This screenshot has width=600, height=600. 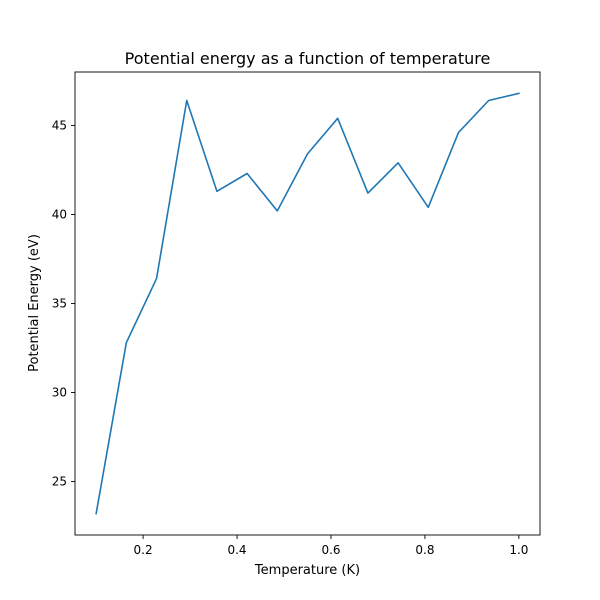 I want to click on y-tick-label: 25, so click(x=59, y=482).